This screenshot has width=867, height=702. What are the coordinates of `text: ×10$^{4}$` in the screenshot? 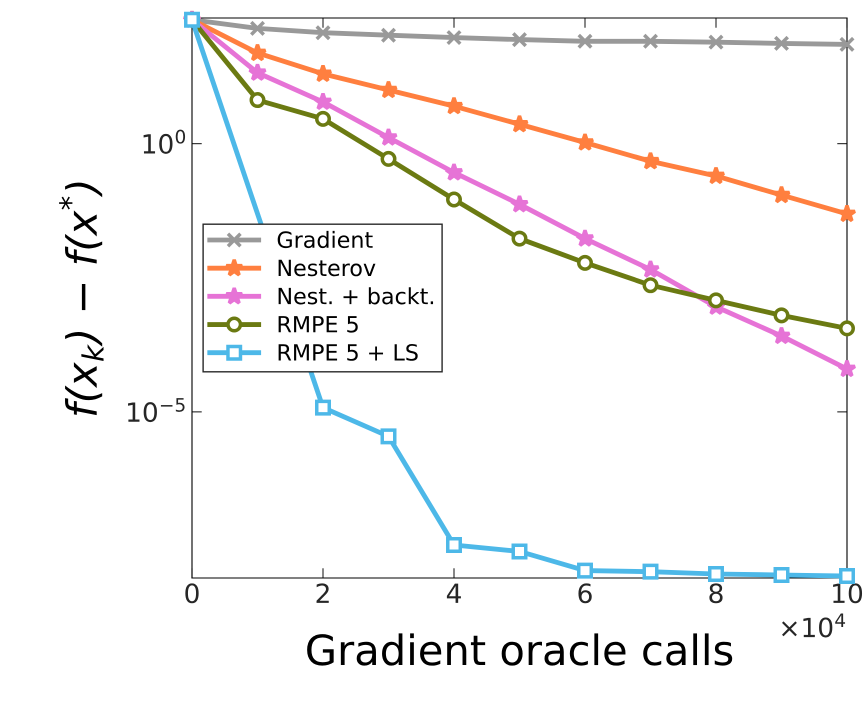 It's located at (814, 626).